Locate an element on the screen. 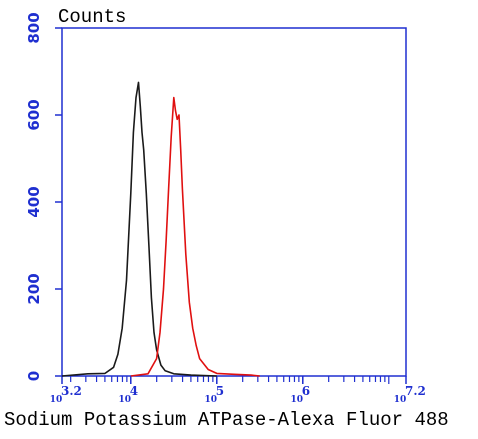  x-tick-exponent-0: 3.2 is located at coordinates (71, 391).